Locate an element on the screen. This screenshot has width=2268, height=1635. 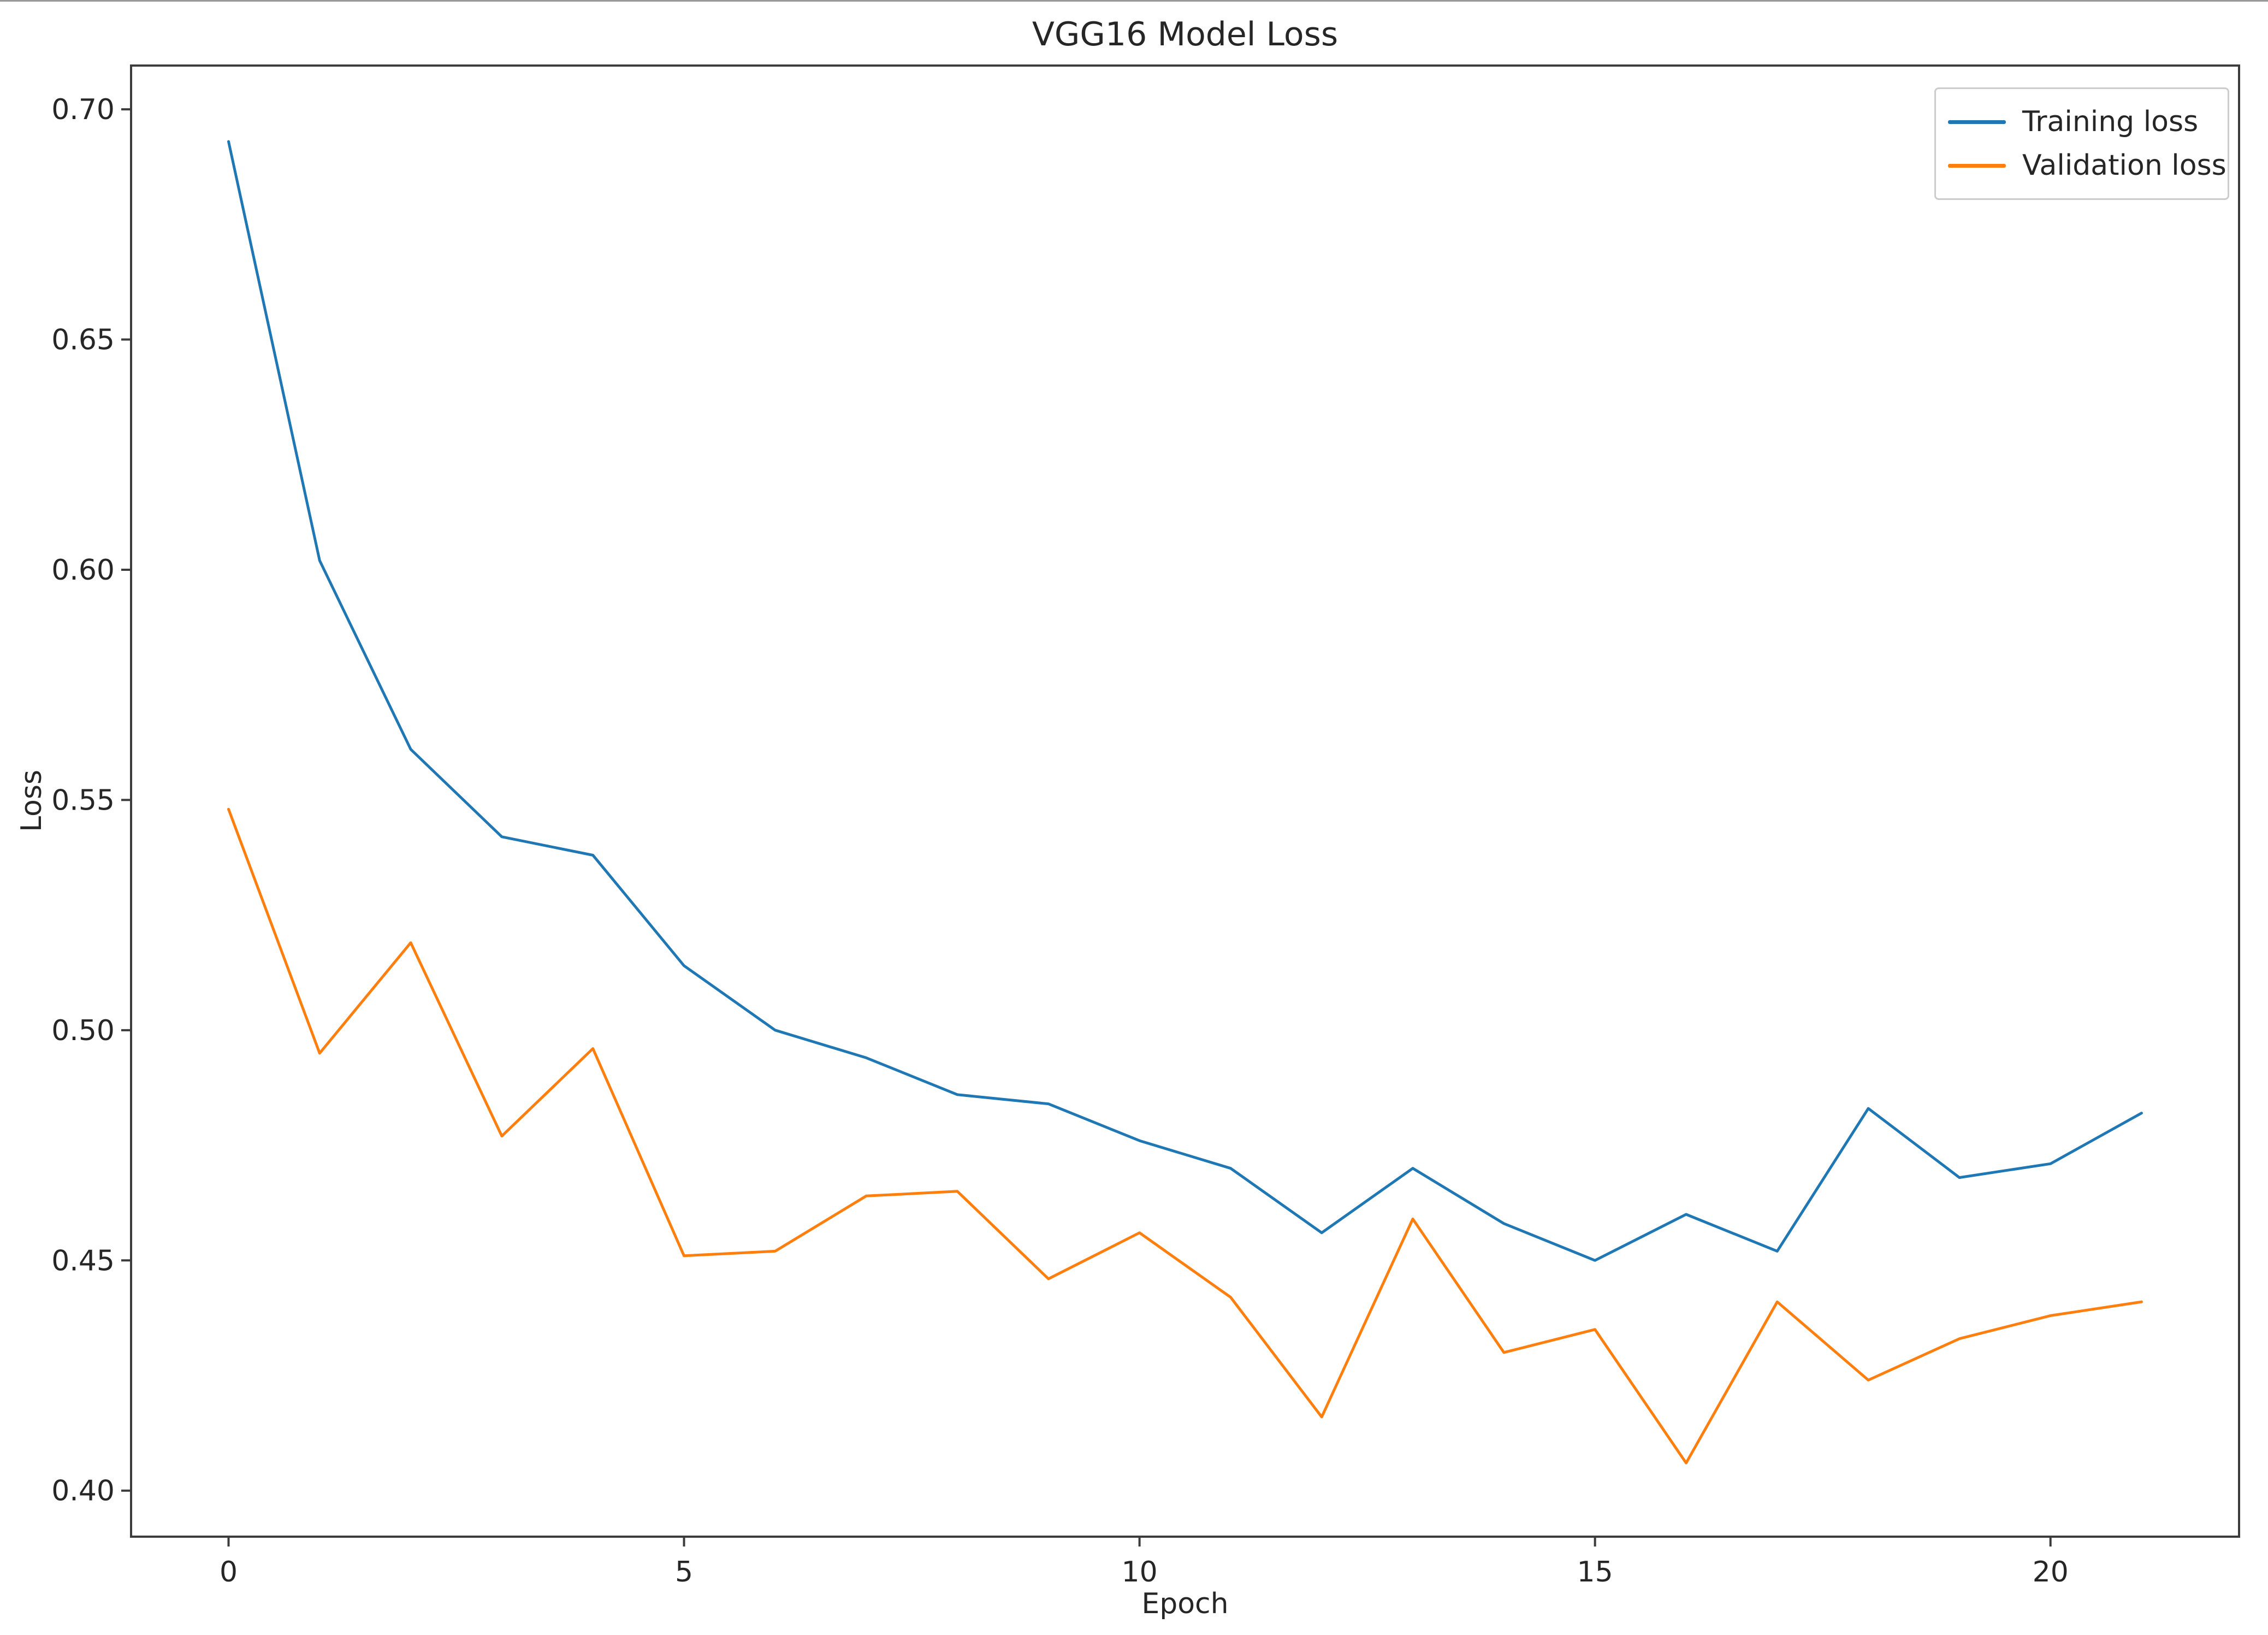
legend-item-validation-loss: Validation loss is located at coordinates (2088, 165).